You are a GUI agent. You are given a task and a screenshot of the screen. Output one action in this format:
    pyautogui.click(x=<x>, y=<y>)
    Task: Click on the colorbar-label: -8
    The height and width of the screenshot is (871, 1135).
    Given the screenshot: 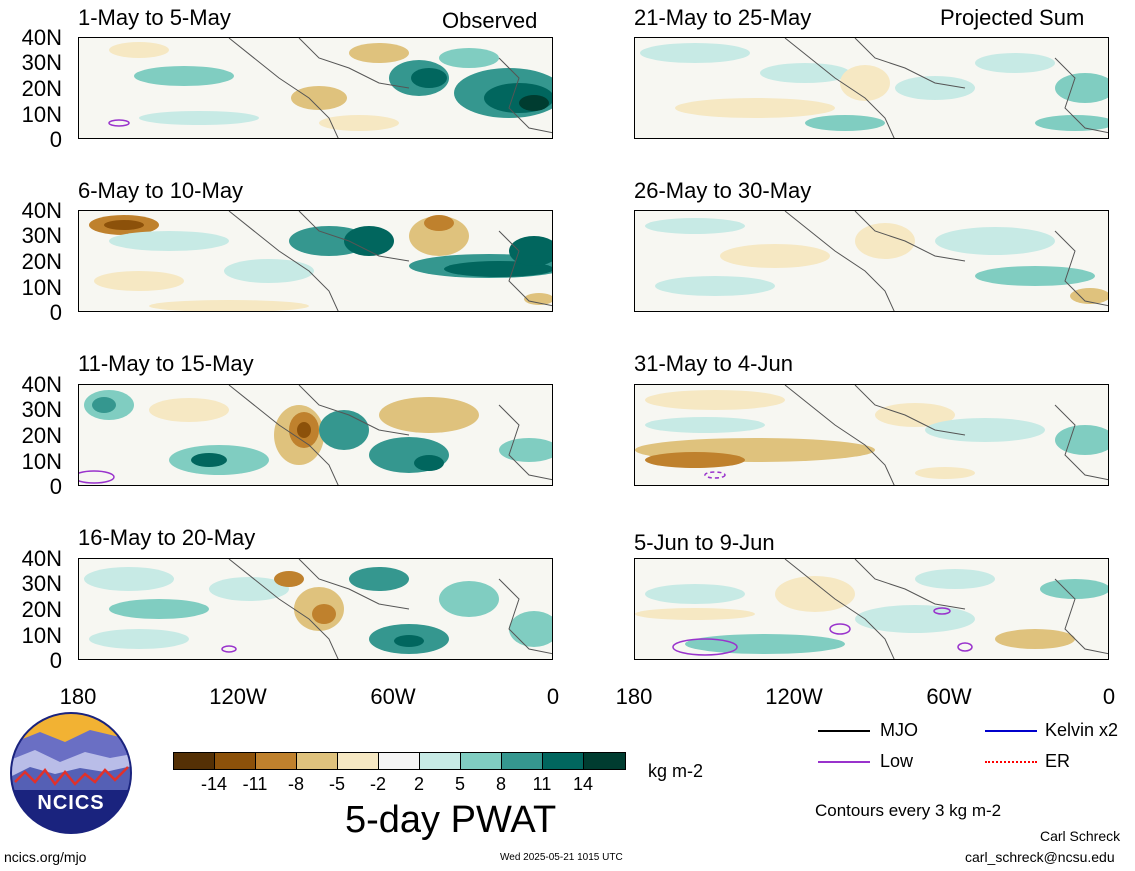 What is the action you would take?
    pyautogui.click(x=295, y=784)
    